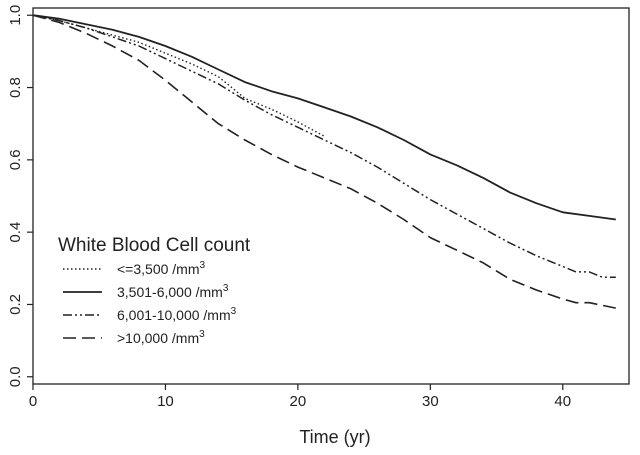 The height and width of the screenshot is (455, 640). What do you see at coordinates (15, 304) in the screenshot?
I see `y-tick-label: 0.2` at bounding box center [15, 304].